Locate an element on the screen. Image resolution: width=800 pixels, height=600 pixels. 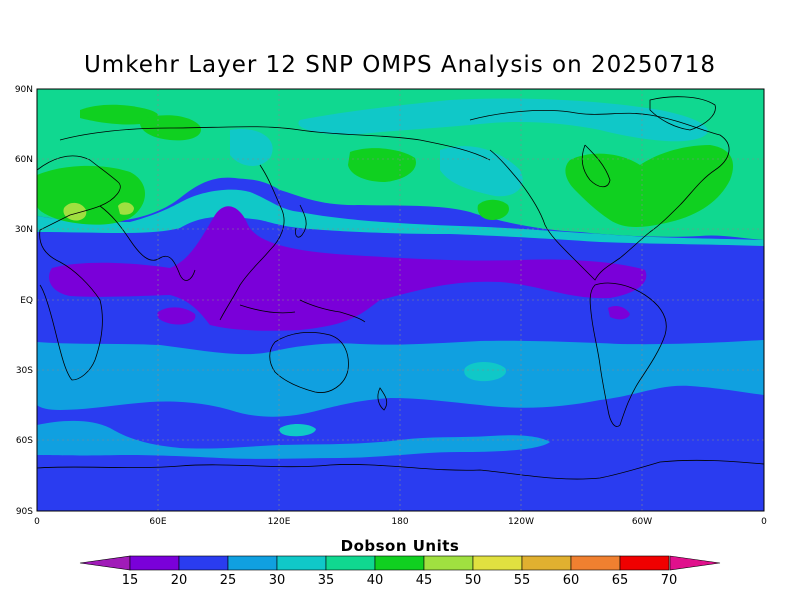
field-band-45-50-caspian is located at coordinates (126, 208).